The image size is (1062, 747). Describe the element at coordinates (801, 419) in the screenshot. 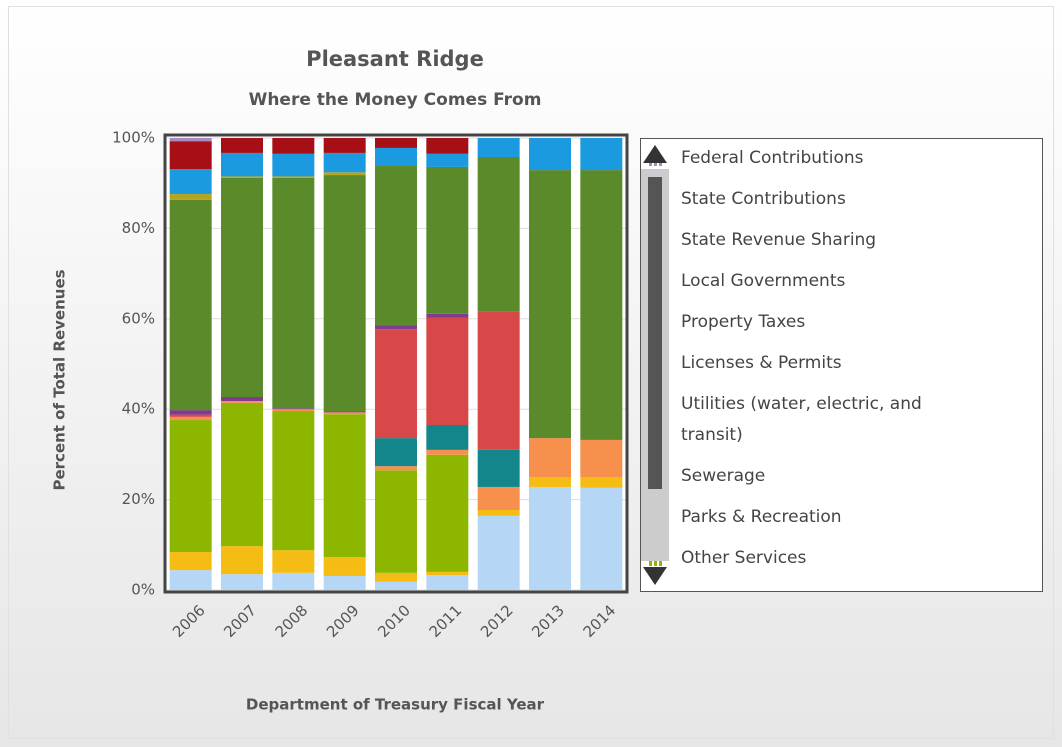

I see `legend-label: Utilities (water, electric, and transit)` at that location.